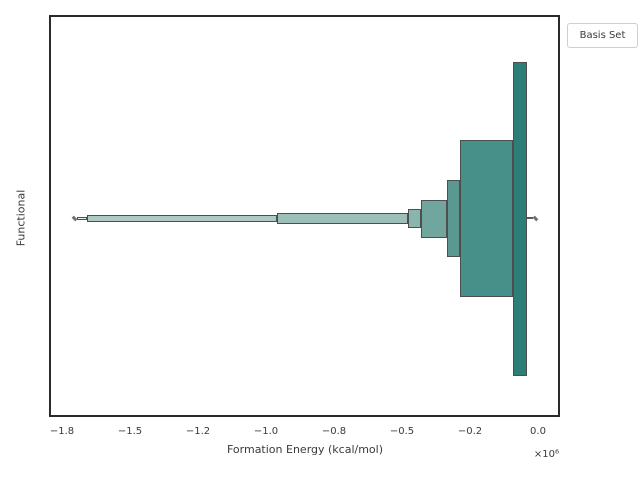 This screenshot has width=640, height=480. I want to click on x-axis-offset-label: ×10⁶, so click(546, 454).